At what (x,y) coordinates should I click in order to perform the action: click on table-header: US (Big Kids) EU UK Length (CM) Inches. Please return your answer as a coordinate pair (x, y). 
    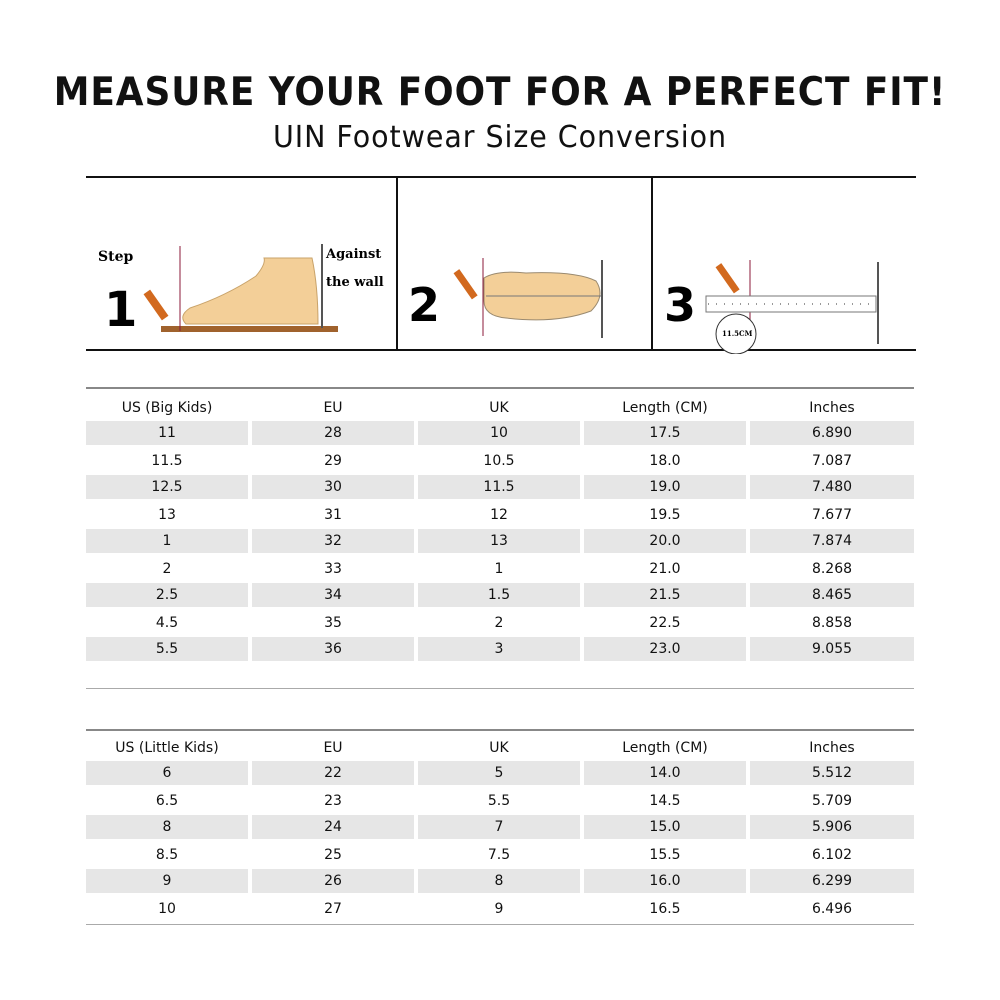
    Looking at the image, I should click on (500, 408).